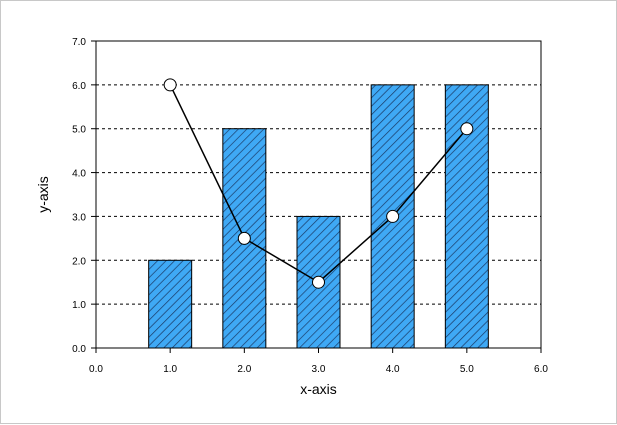 The height and width of the screenshot is (425, 617). Describe the element at coordinates (96, 369) in the screenshot. I see `x-tick-label-0: 0.0` at that location.